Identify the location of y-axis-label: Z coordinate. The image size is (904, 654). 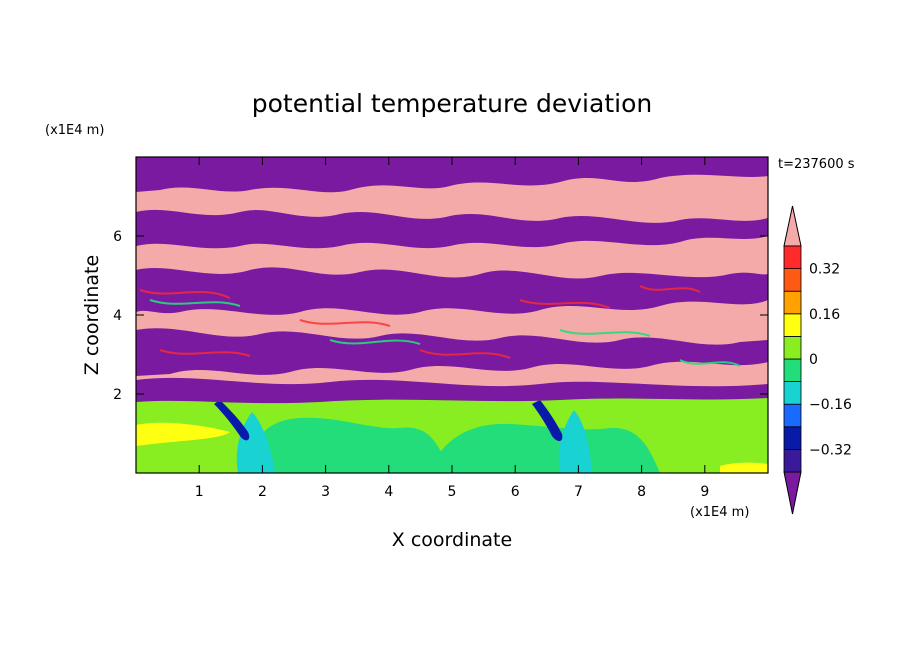
(92, 315).